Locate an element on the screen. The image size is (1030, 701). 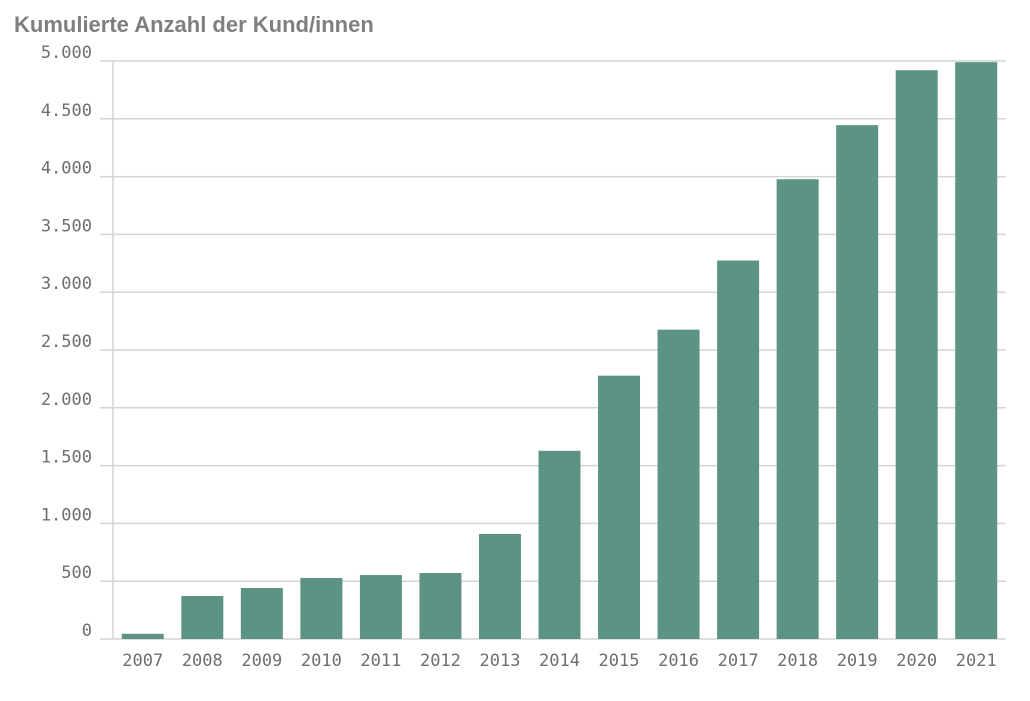
x-tick-label: 2007 is located at coordinates (142, 661).